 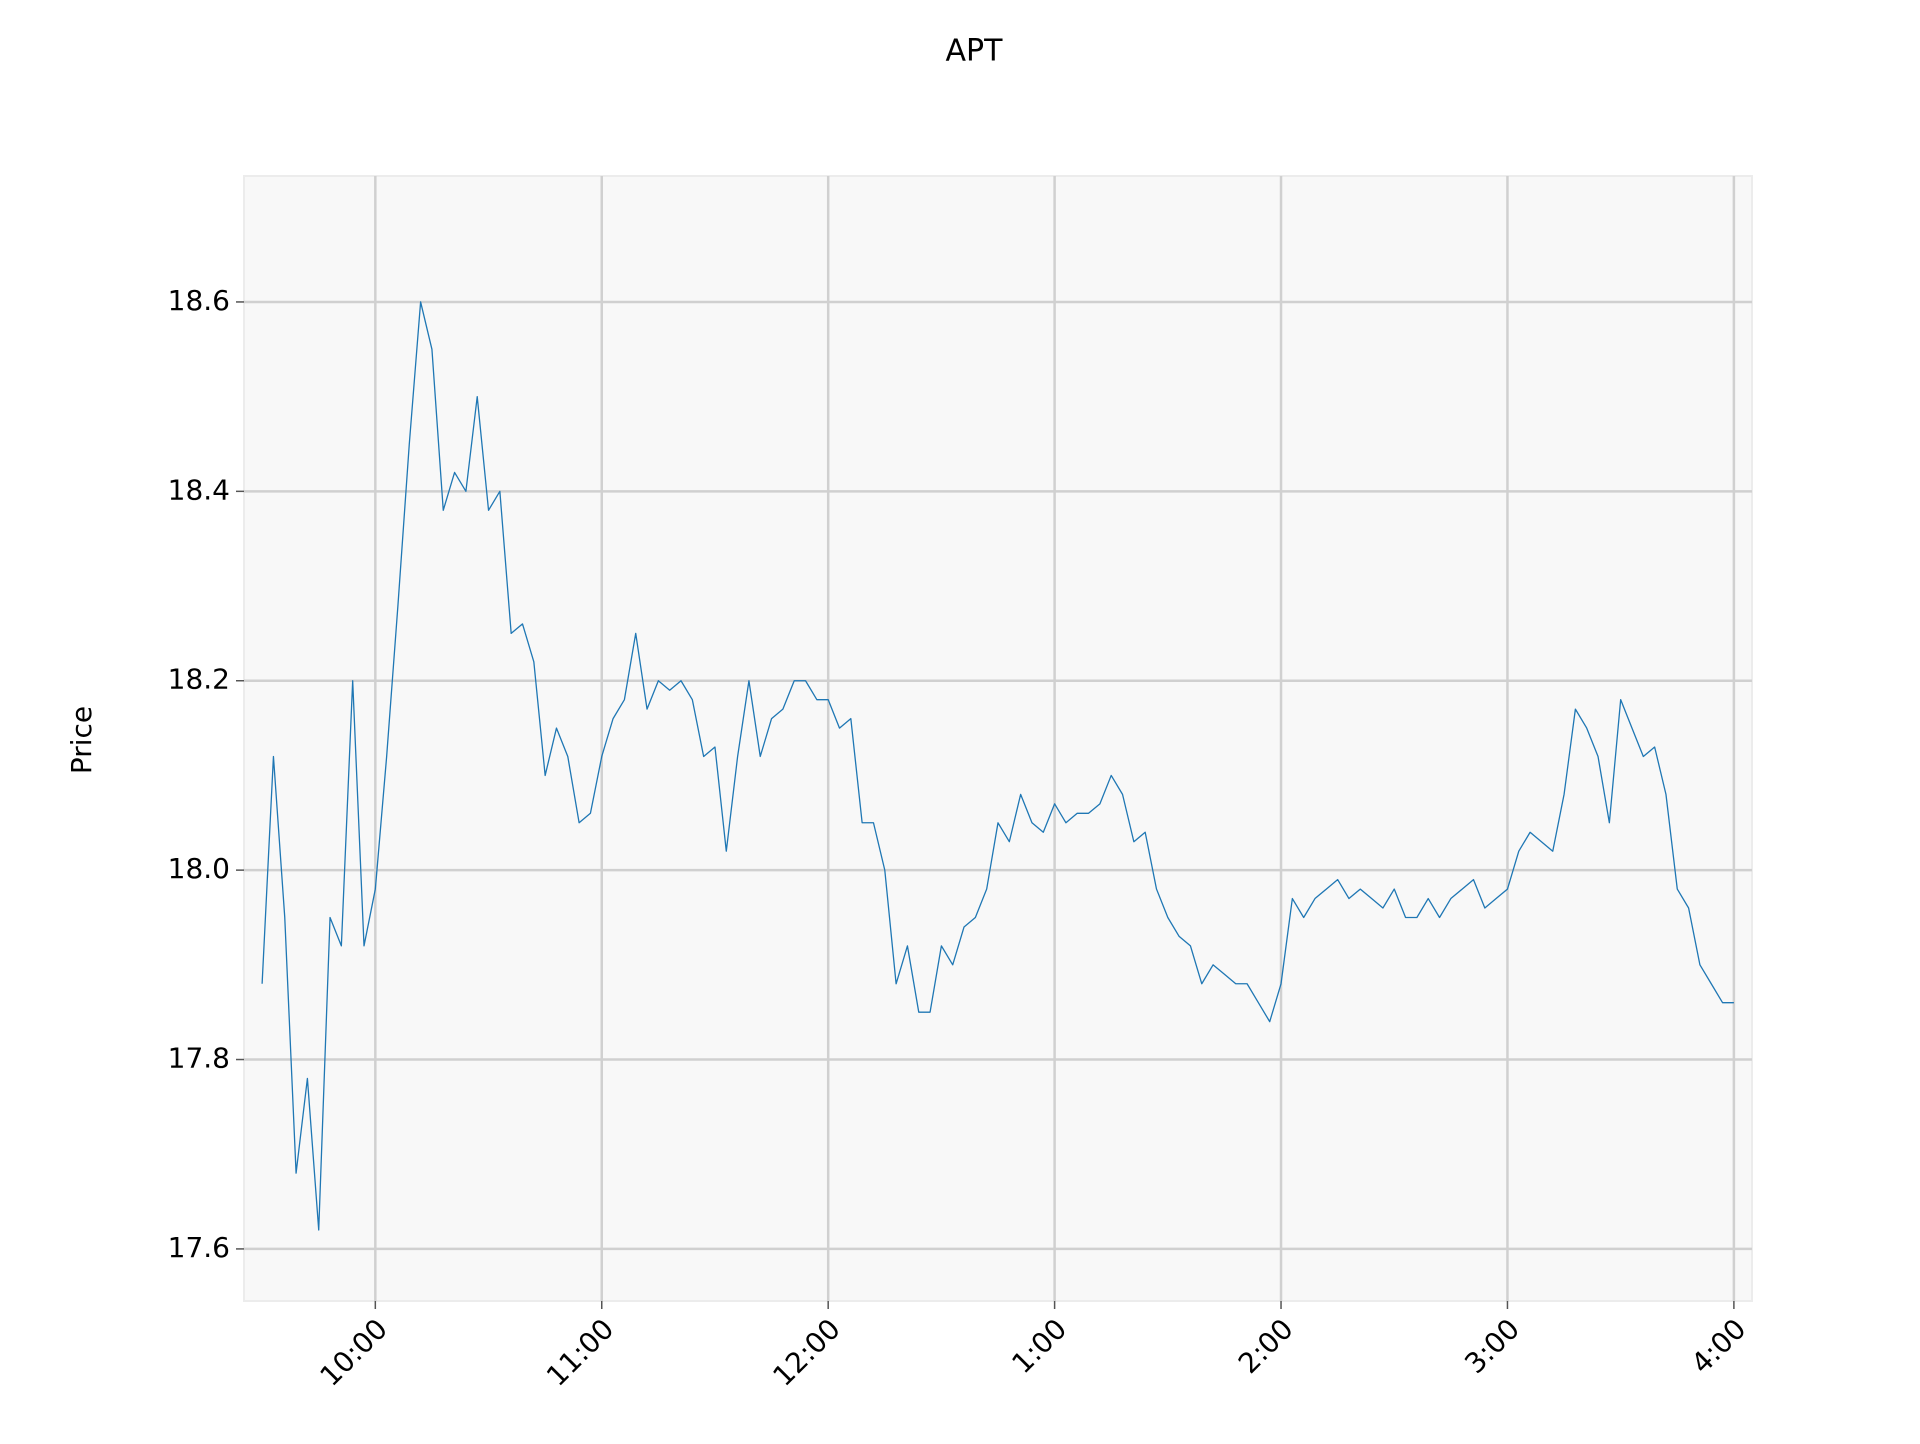 What do you see at coordinates (199, 679) in the screenshot?
I see `y-tick-label: 18.2` at bounding box center [199, 679].